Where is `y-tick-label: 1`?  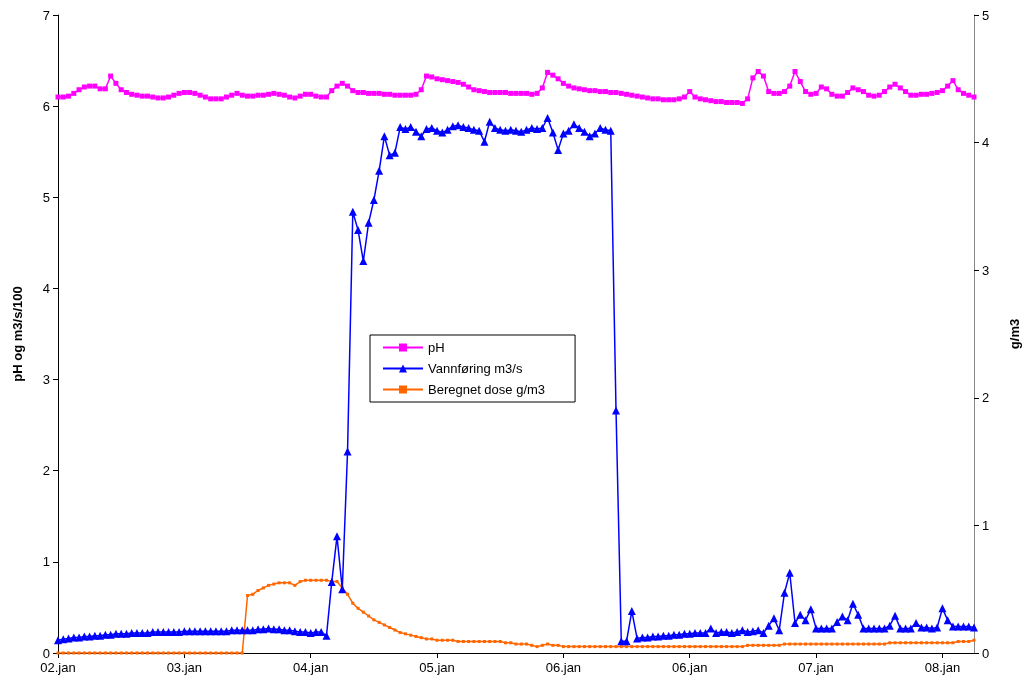
y-tick-label: 1 is located at coordinates (46, 562).